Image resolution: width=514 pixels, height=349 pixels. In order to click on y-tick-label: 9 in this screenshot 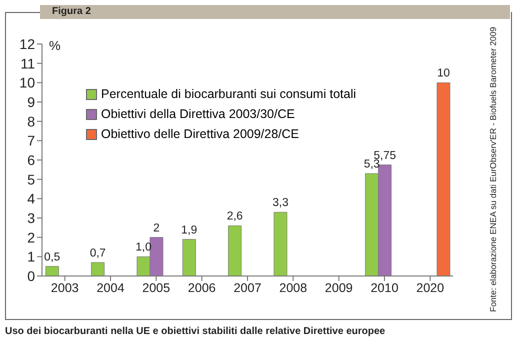, I will do `click(31, 102)`.